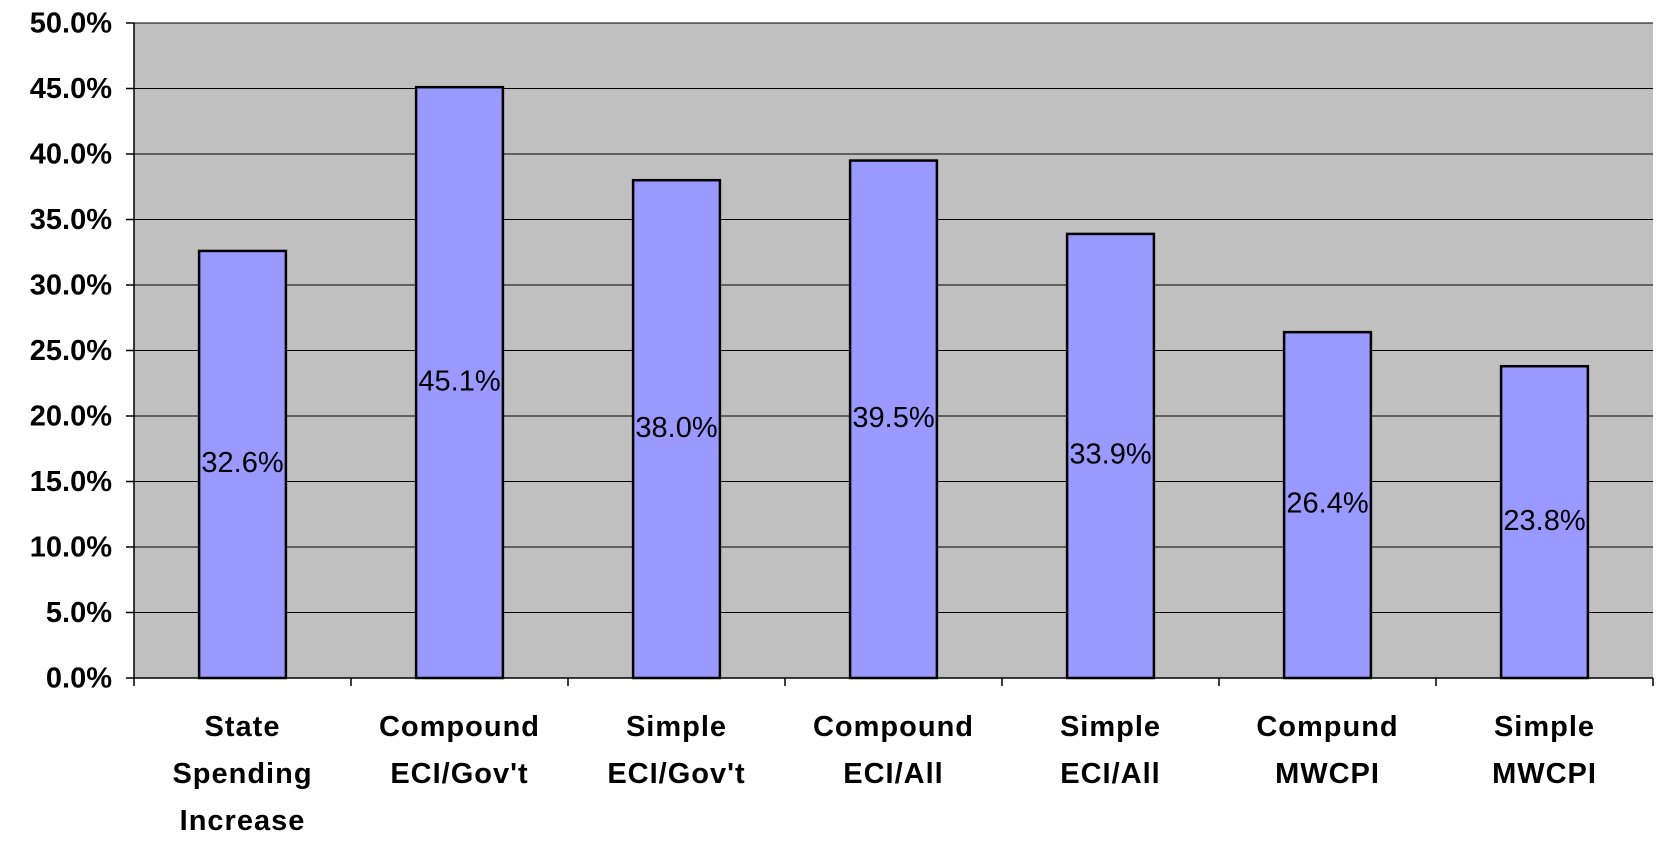 The width and height of the screenshot is (1656, 841). What do you see at coordinates (71, 24) in the screenshot?
I see `y-tick-label: 50.0%` at bounding box center [71, 24].